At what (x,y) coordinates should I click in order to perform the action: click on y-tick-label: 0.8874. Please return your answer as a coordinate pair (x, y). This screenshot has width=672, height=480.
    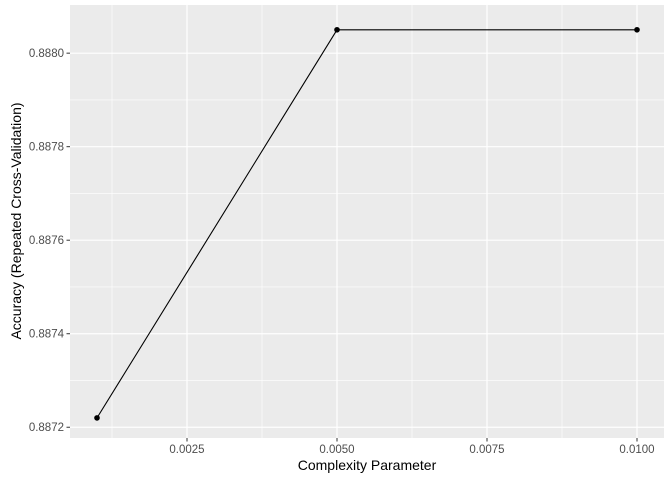
    Looking at the image, I should click on (47, 335).